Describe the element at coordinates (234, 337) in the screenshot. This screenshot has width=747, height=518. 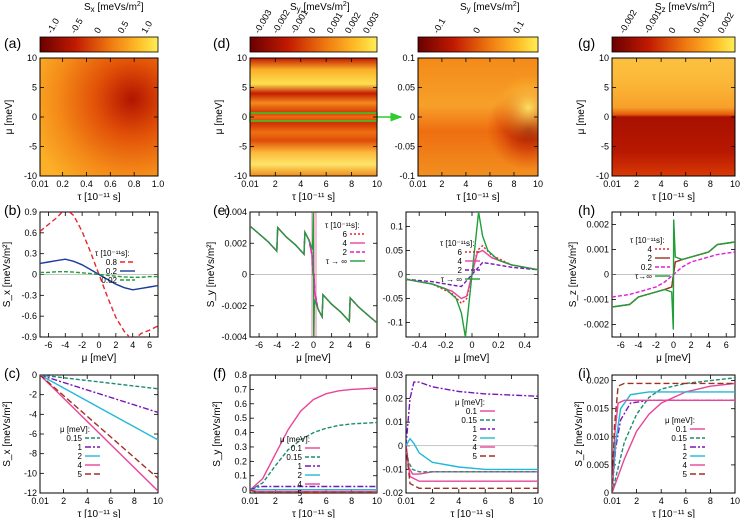
I see `y-tick-label: -0.004` at that location.